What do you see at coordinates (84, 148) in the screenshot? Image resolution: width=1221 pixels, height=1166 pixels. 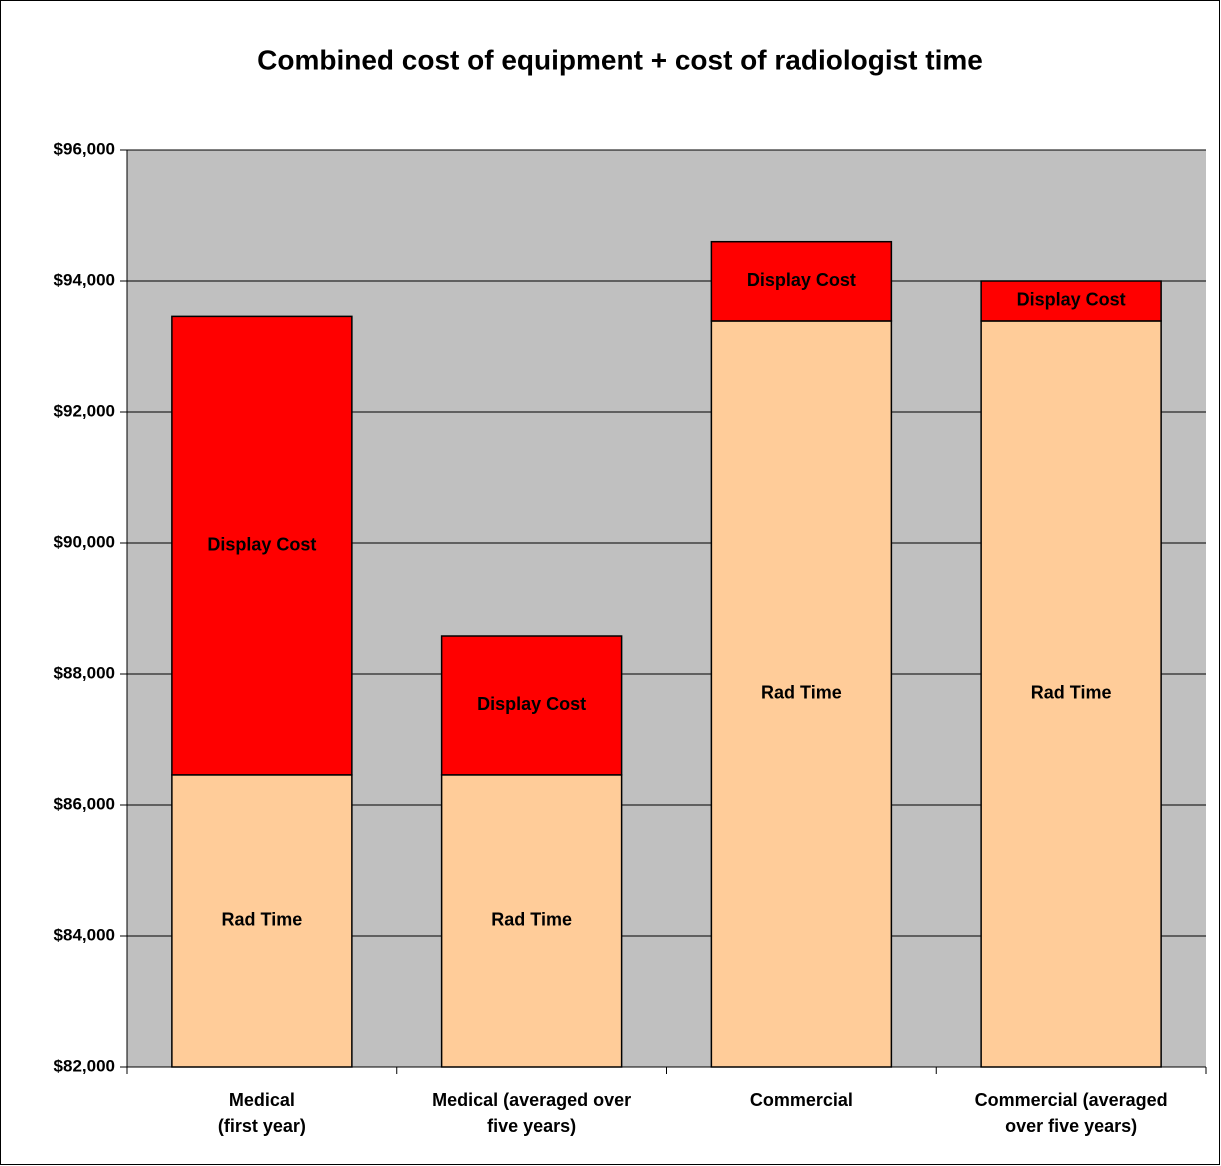 I see `y-tick-label: $96,000` at bounding box center [84, 148].